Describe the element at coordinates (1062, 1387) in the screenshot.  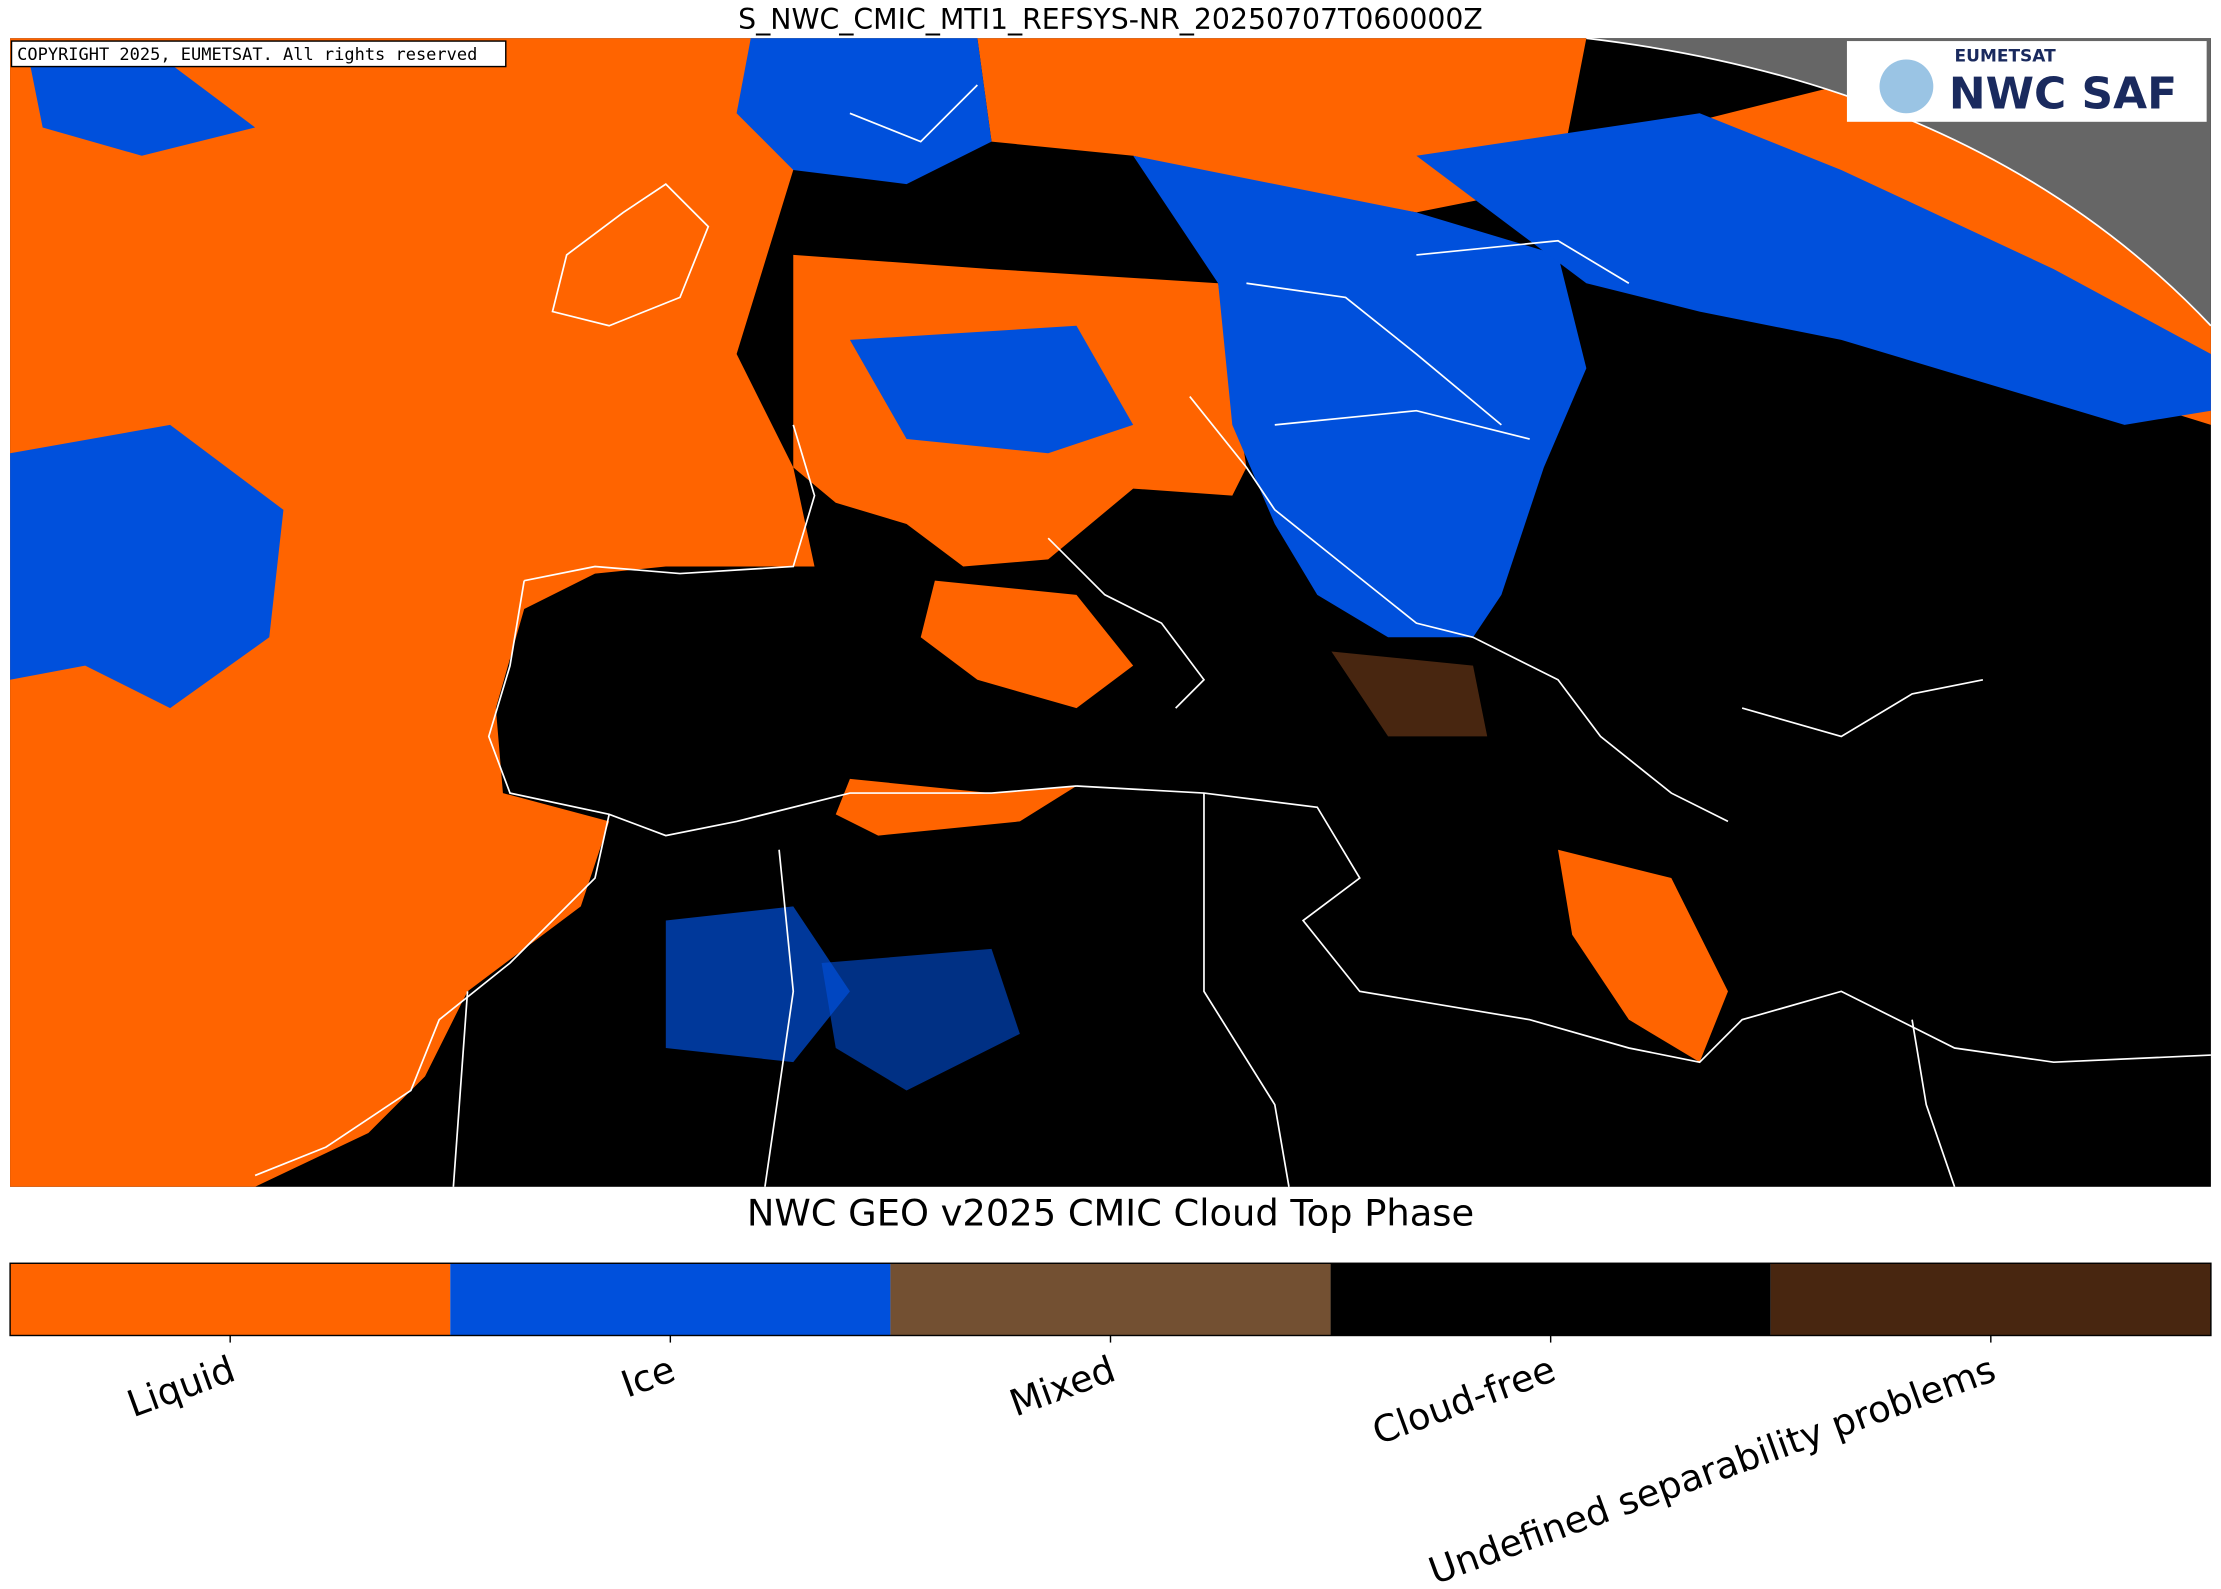
I see `legend-label: Mixed` at that location.